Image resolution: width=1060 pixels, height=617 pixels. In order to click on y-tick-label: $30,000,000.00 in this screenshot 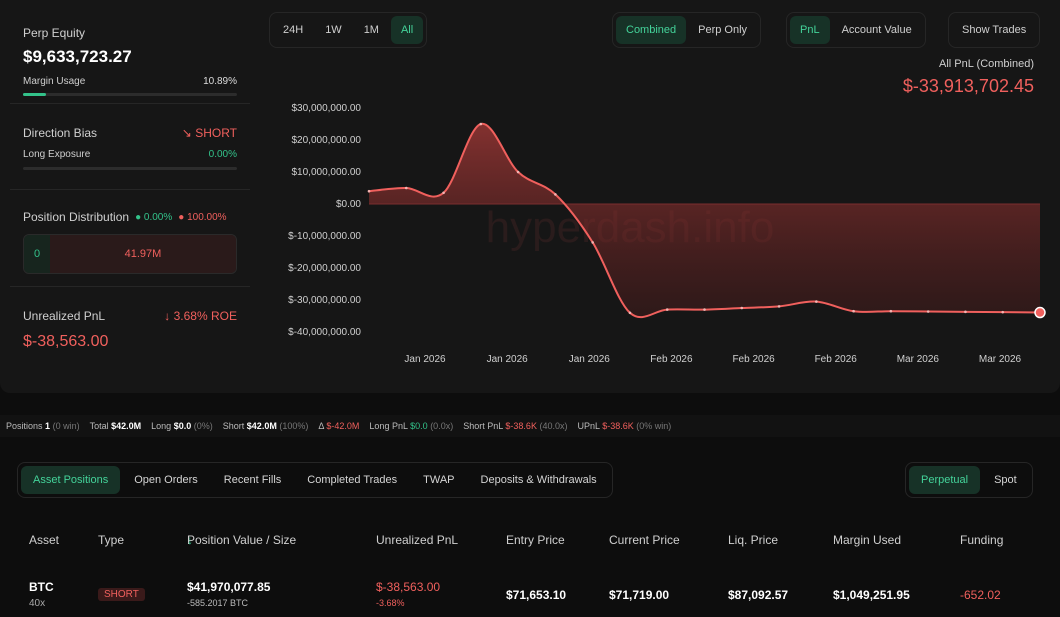, I will do `click(326, 108)`.